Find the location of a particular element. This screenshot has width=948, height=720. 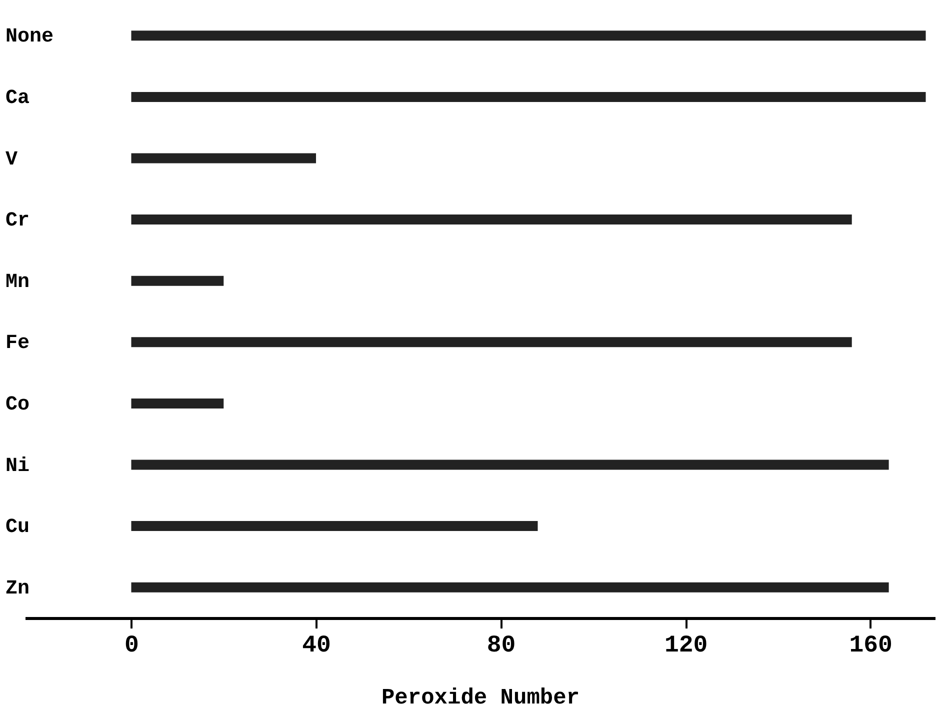

y-tick-label: Cu is located at coordinates (18, 528).